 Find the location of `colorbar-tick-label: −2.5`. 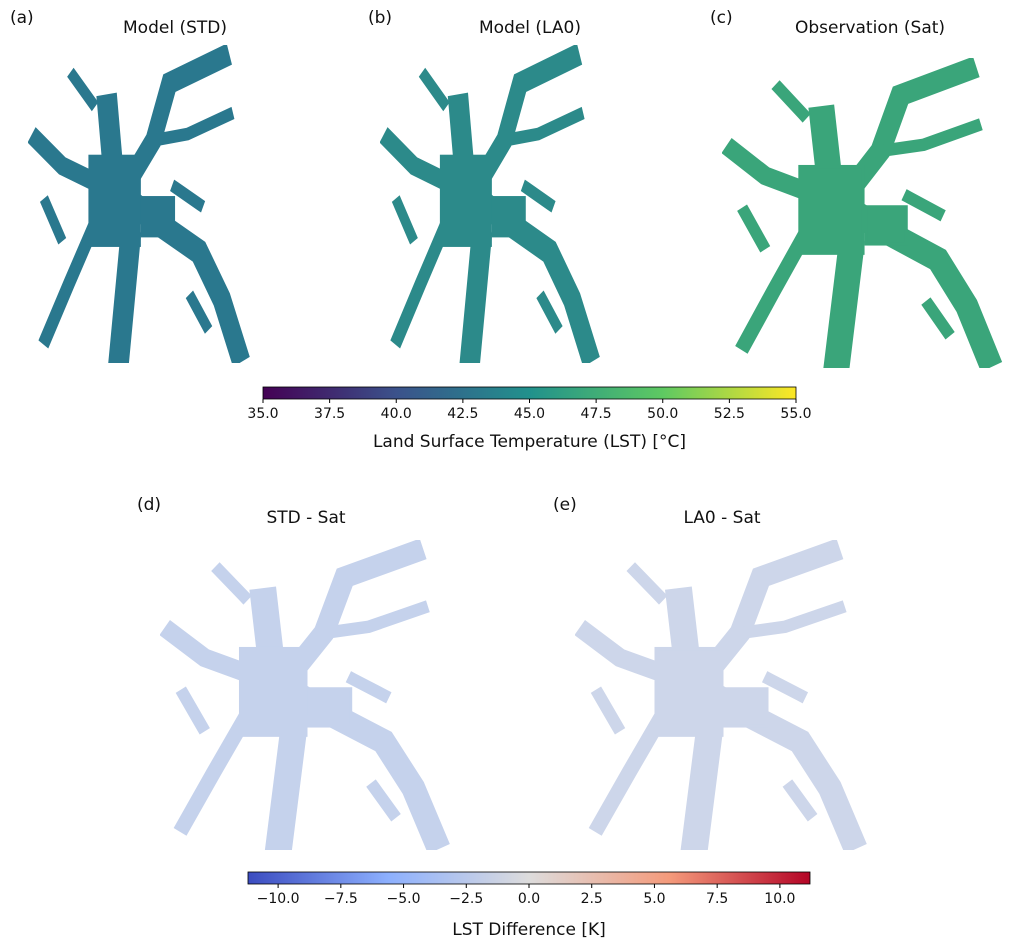

colorbar-tick-label: −2.5 is located at coordinates (466, 899).